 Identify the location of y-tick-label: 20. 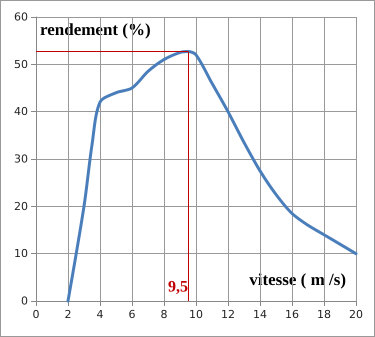
(21, 206).